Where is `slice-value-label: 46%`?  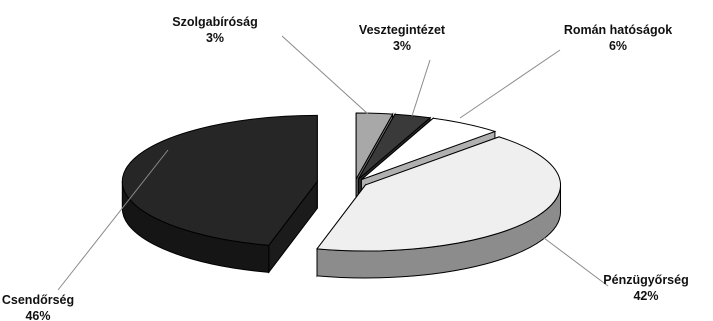
slice-value-label: 46% is located at coordinates (37, 315).